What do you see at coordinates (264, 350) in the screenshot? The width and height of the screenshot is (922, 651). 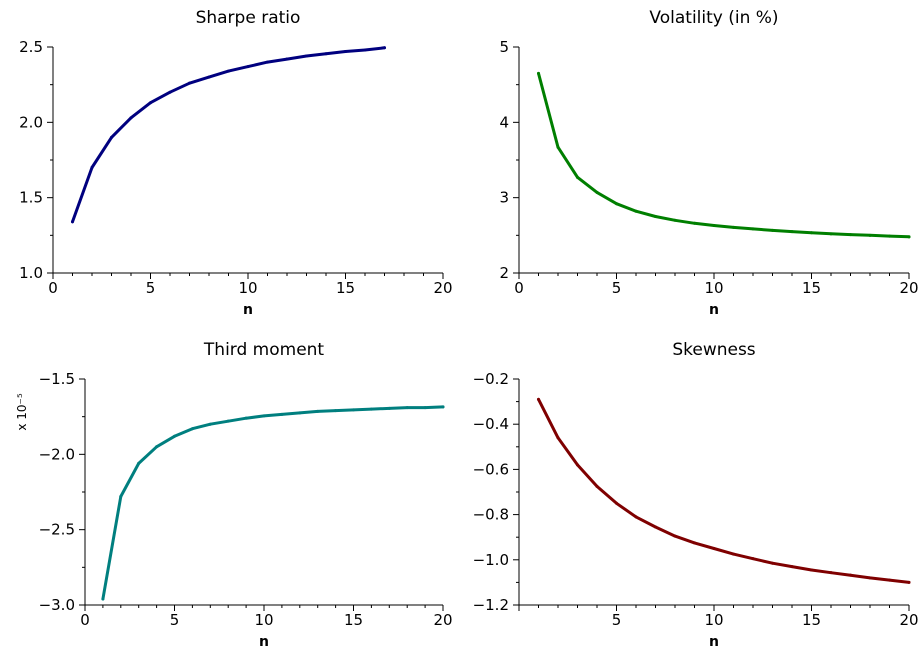 I see `chart-title: Third moment` at bounding box center [264, 350].